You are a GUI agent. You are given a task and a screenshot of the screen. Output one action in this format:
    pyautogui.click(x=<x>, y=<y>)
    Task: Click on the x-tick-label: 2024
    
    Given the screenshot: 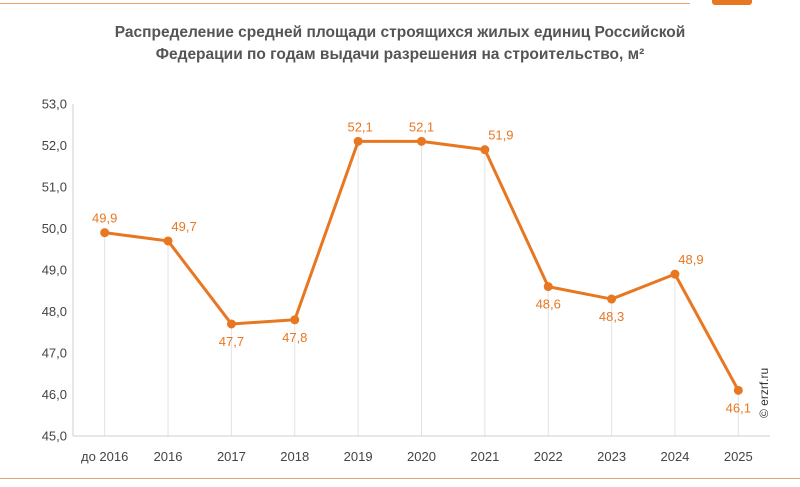 What is the action you would take?
    pyautogui.click(x=674, y=456)
    